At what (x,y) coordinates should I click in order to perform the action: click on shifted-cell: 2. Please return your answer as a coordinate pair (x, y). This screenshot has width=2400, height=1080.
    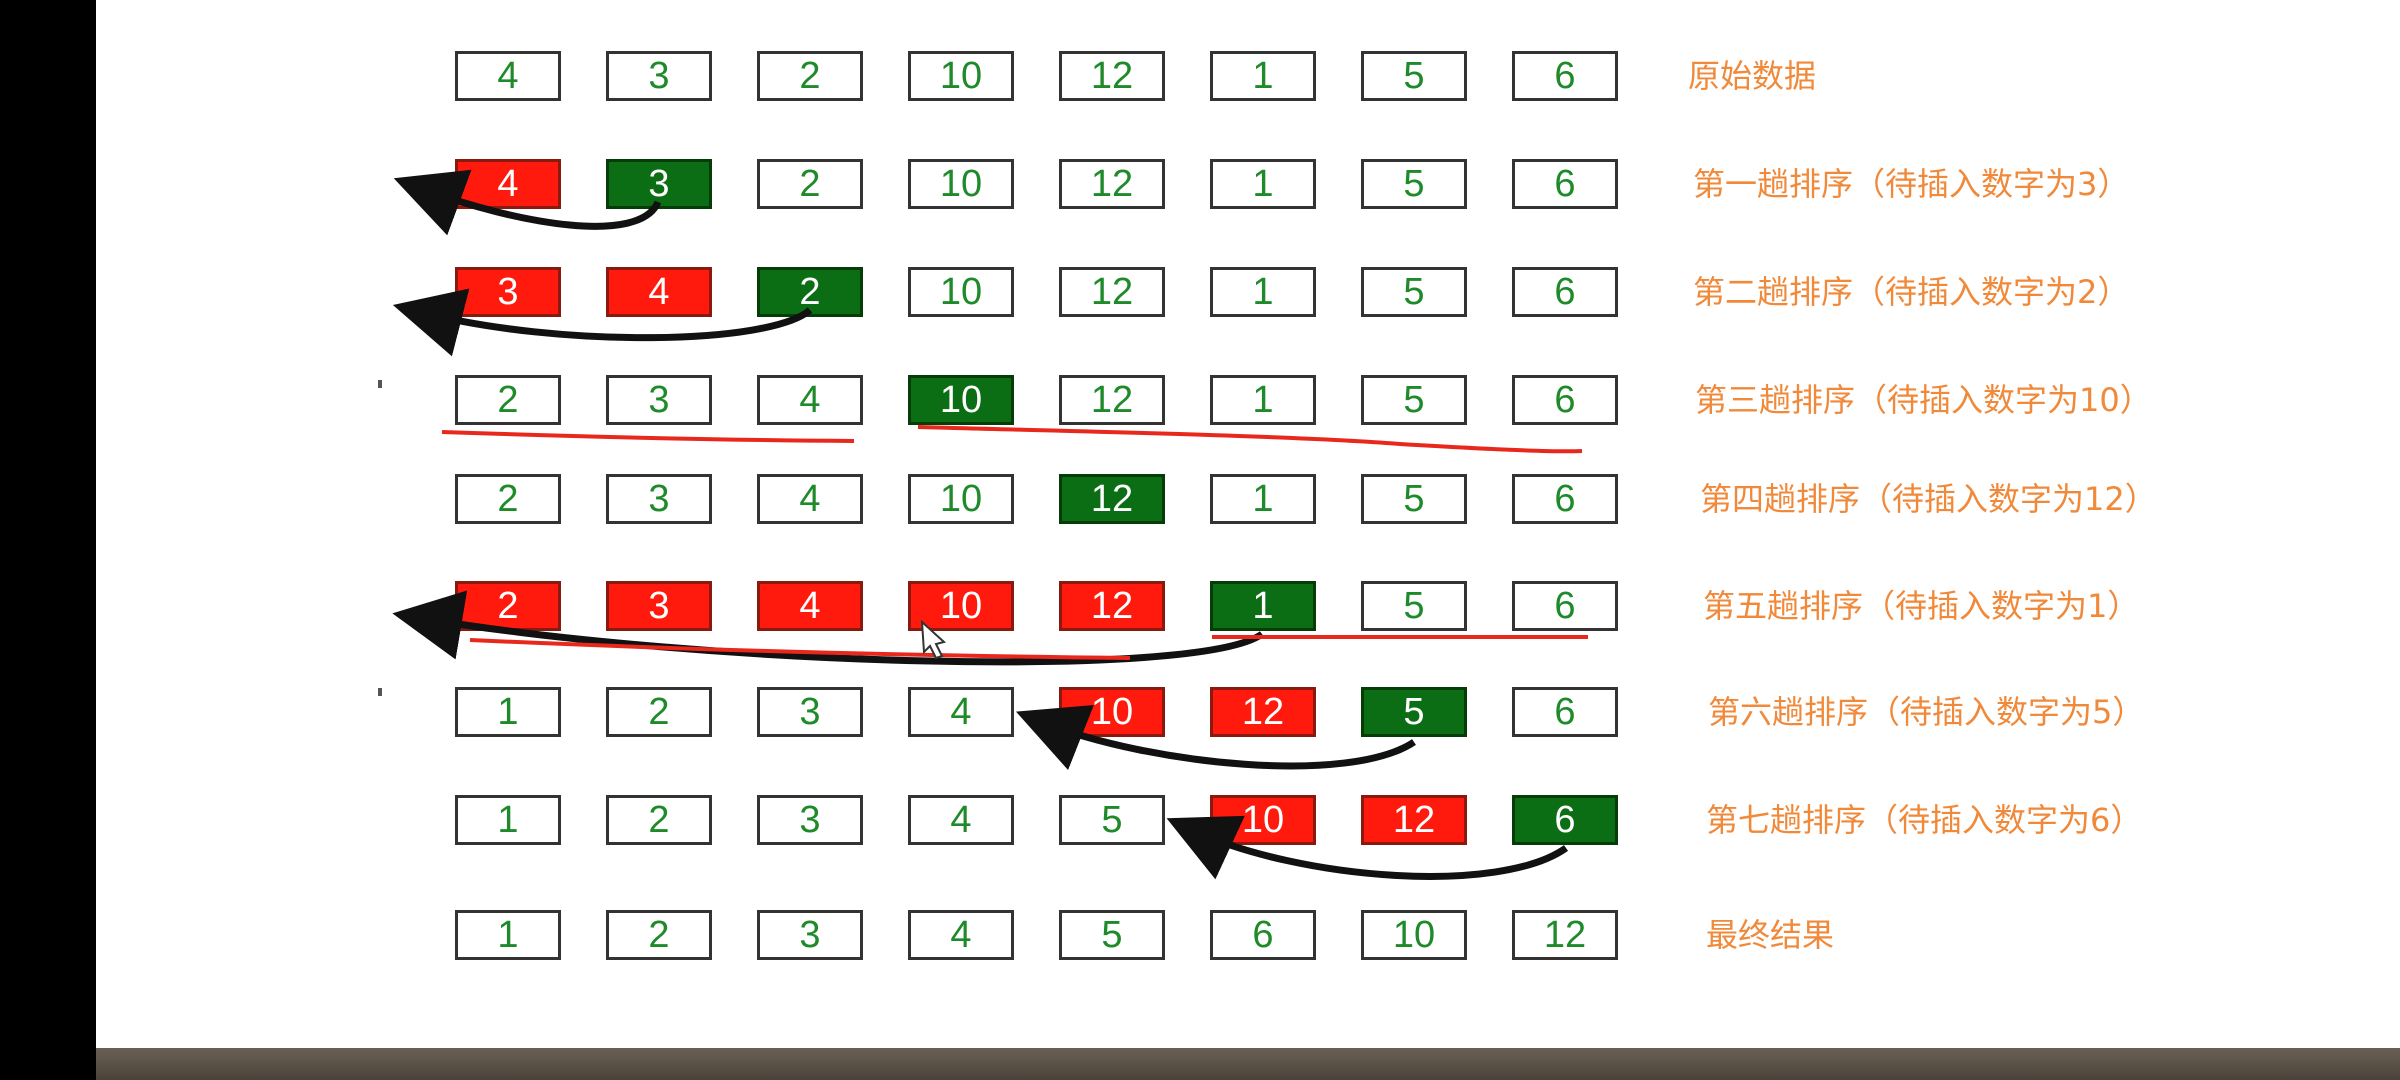
    Looking at the image, I should click on (508, 606).